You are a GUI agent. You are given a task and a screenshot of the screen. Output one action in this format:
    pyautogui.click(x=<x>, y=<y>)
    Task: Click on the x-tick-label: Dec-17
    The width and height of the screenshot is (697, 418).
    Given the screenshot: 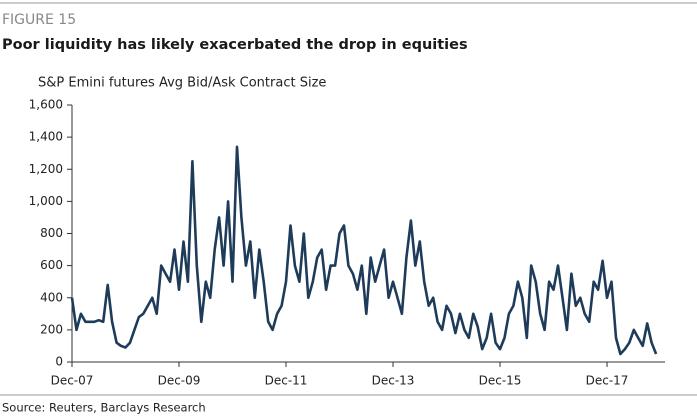 What is the action you would take?
    pyautogui.click(x=607, y=381)
    